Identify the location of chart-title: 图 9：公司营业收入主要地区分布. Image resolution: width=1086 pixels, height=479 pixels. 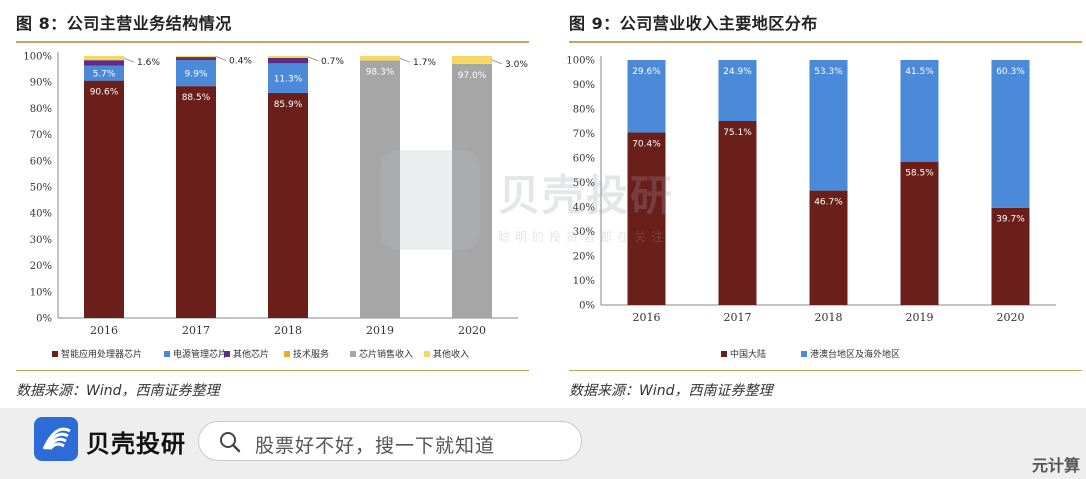
(693, 23).